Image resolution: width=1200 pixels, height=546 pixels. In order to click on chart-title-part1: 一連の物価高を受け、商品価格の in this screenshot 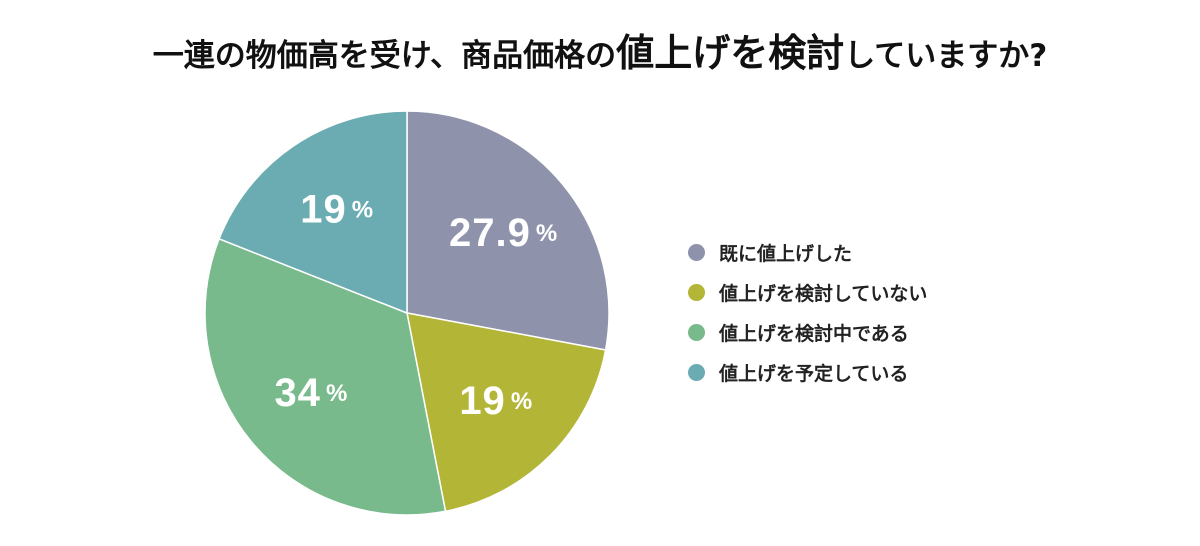, I will do `click(384, 56)`.